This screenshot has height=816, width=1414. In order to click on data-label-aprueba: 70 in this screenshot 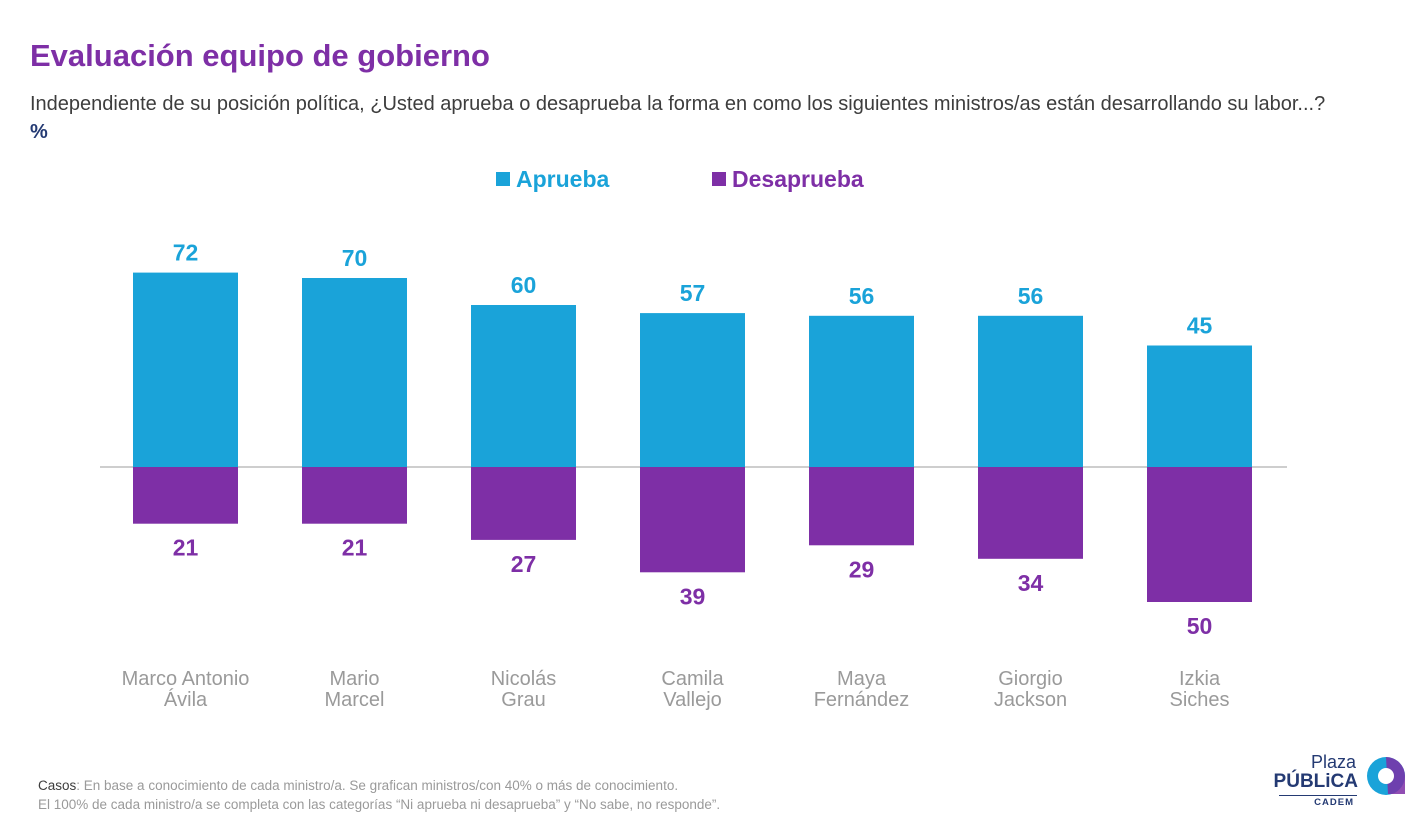, I will do `click(355, 258)`.